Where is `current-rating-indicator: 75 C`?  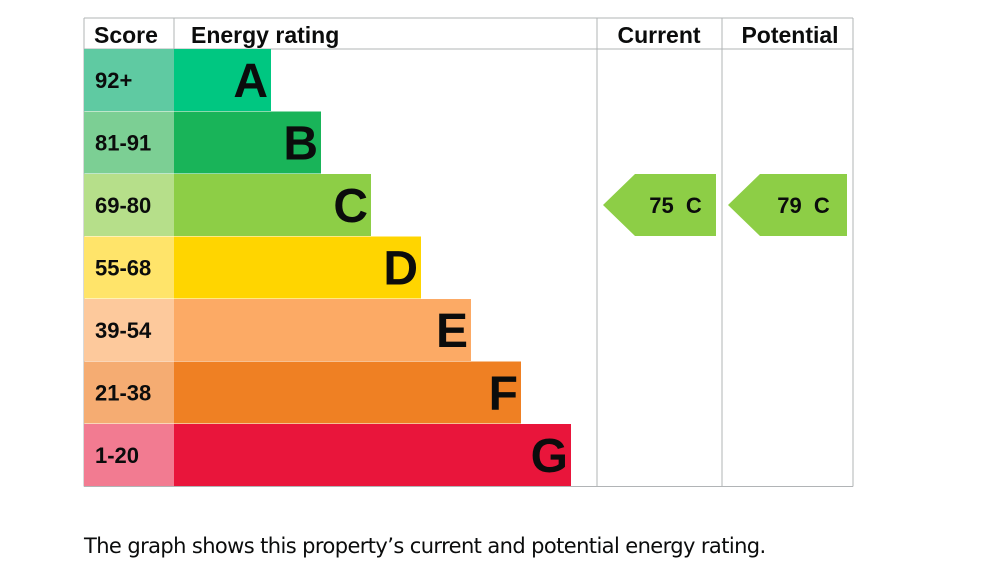 current-rating-indicator: 75 C is located at coordinates (659, 205).